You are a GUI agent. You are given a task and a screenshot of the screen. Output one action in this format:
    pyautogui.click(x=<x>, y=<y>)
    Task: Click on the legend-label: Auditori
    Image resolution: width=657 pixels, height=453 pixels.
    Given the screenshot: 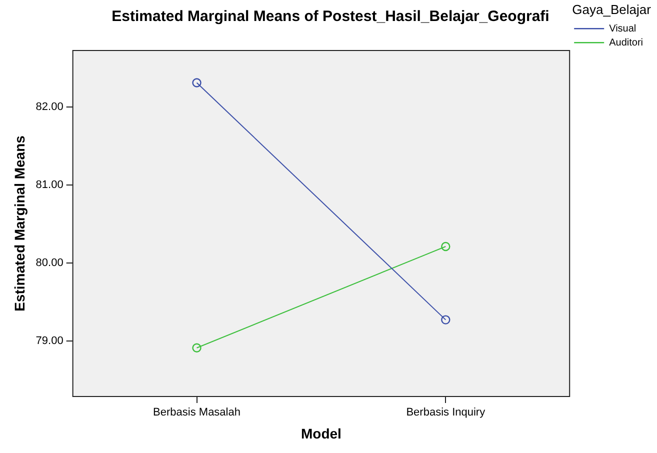 What is the action you would take?
    pyautogui.click(x=626, y=42)
    